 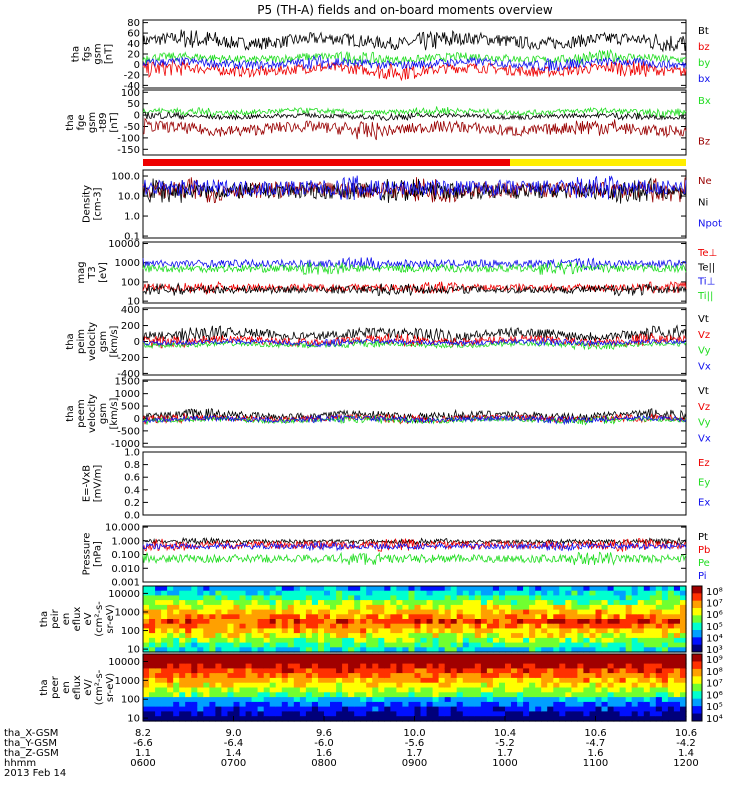 I want to click on time-tick-label: 1.4, so click(x=234, y=753).